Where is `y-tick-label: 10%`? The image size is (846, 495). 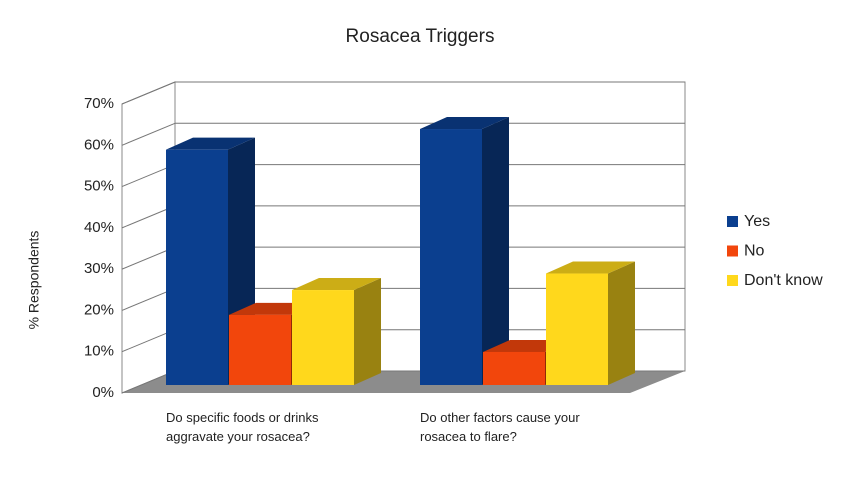 y-tick-label: 10% is located at coordinates (99, 351).